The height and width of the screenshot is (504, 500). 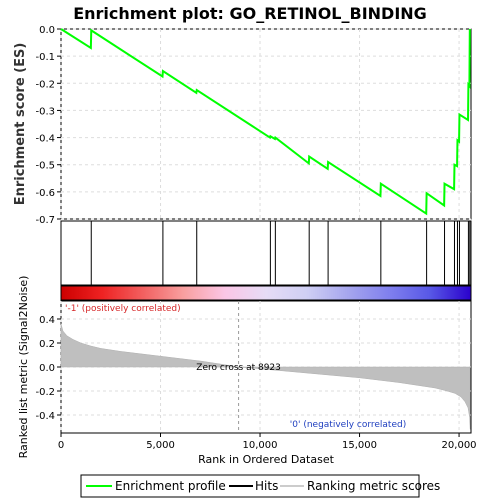 I want to click on ranking-y-axis-ticks: 0.4 0.2 0.0 -0.2 -0.4, so click(x=48, y=368).